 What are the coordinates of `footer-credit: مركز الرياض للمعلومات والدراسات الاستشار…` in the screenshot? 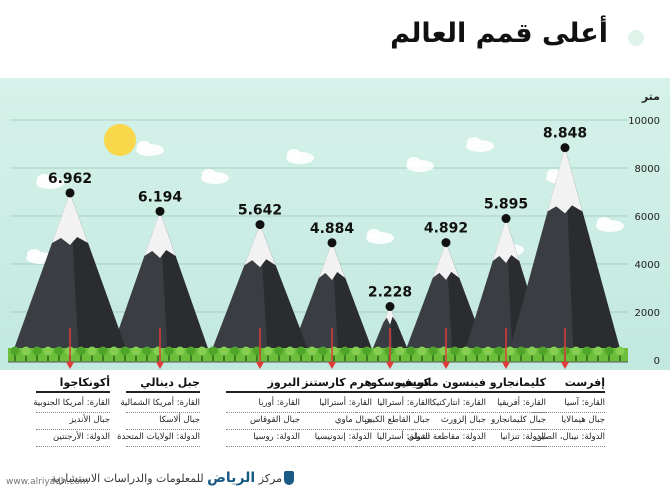 It's located at (166, 478).